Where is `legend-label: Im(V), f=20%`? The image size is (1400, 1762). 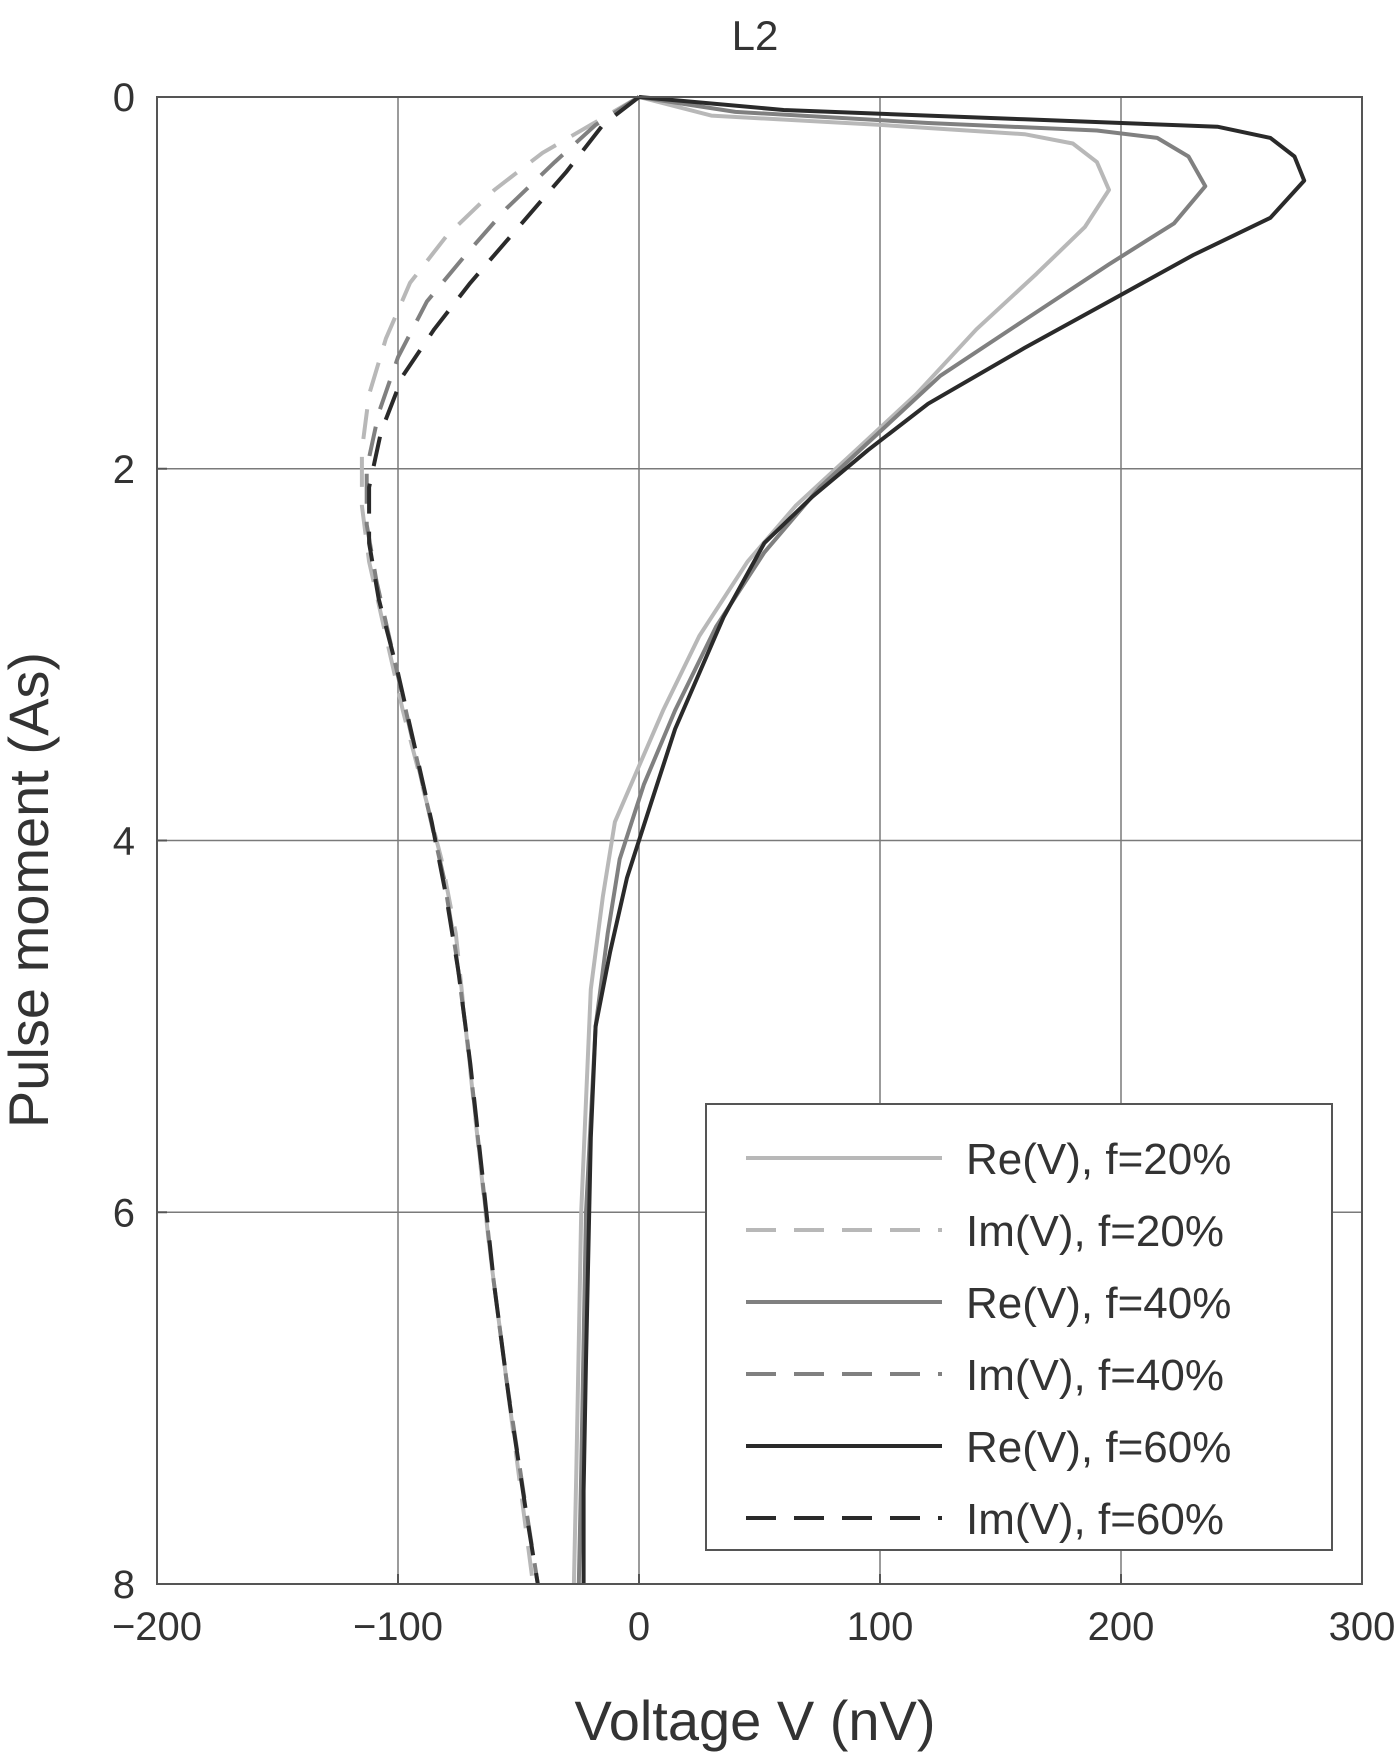 legend-label: Im(V), f=20% is located at coordinates (1095, 1231).